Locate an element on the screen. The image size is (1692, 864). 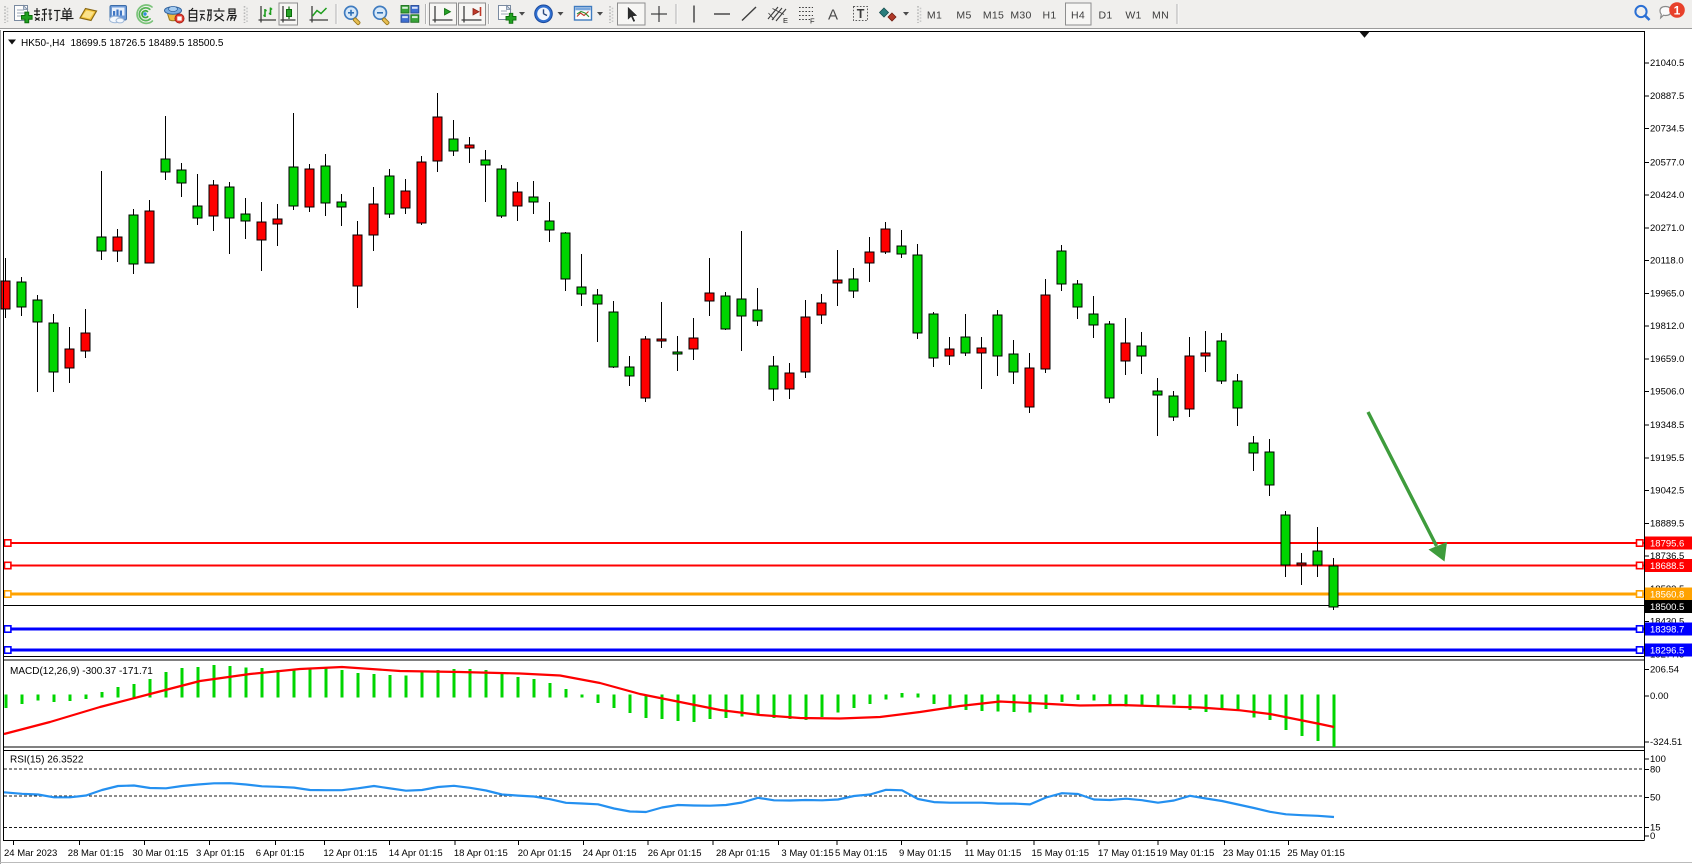
svg-text: 3 May 01:15 is located at coordinates (807, 853).